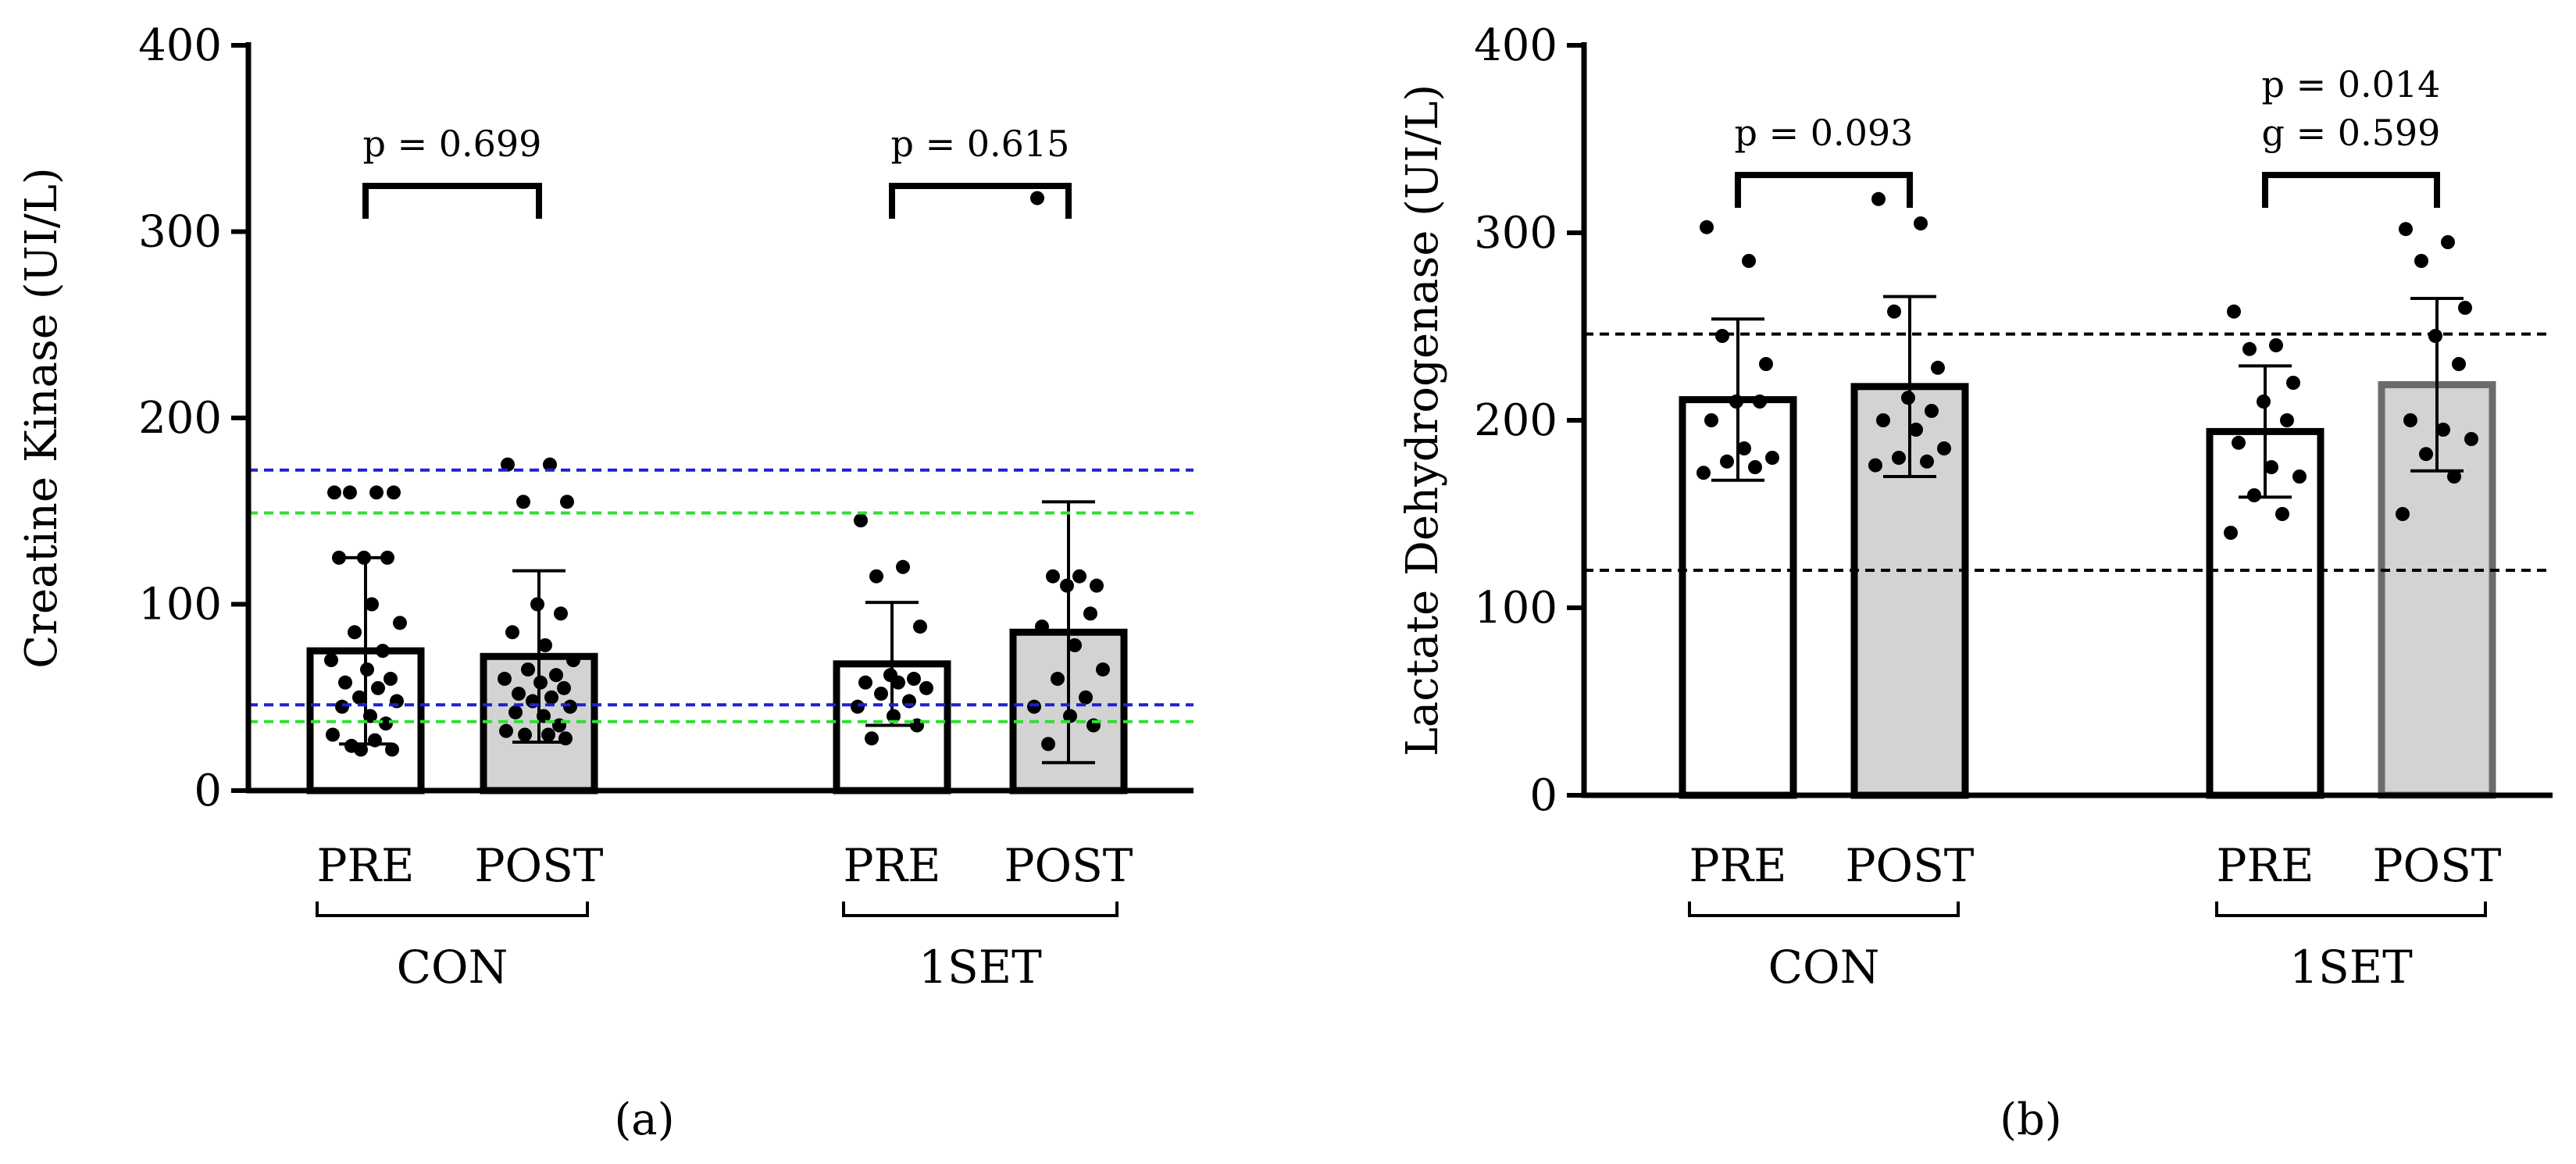 This screenshot has width=2576, height=1164. I want to click on y-tick-label: 400, so click(180, 45).